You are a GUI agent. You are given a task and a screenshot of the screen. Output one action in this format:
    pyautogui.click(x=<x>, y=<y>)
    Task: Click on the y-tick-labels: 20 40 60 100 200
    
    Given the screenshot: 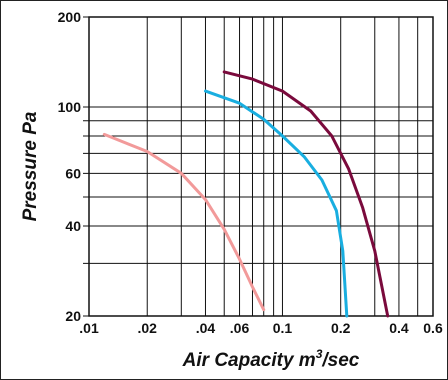 What is the action you would take?
    pyautogui.click(x=70, y=166)
    